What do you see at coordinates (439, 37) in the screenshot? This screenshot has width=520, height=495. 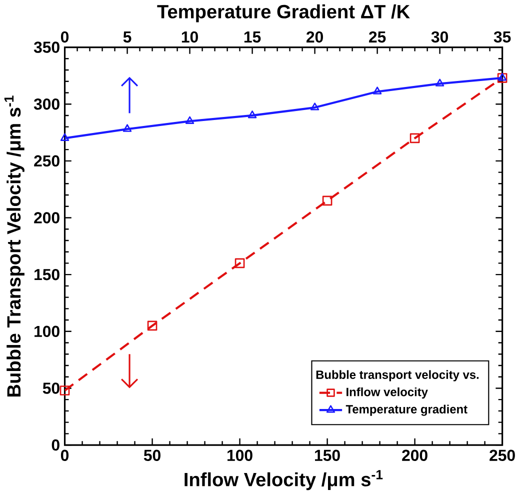 I see `x2-tick-label: 30` at bounding box center [439, 37].